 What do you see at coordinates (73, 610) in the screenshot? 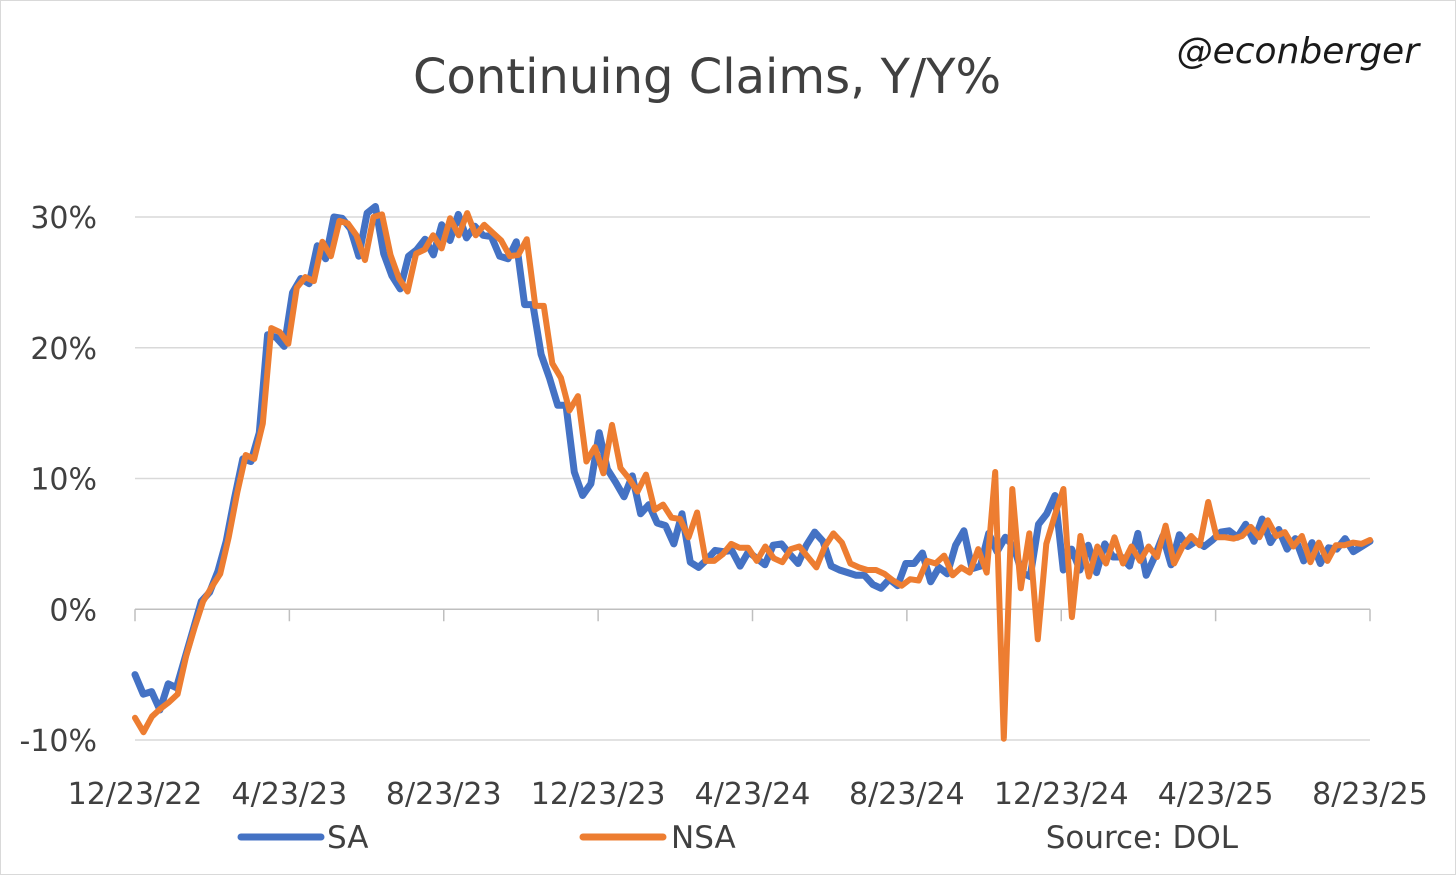
I see `y-tick-label: 0%` at bounding box center [73, 610].